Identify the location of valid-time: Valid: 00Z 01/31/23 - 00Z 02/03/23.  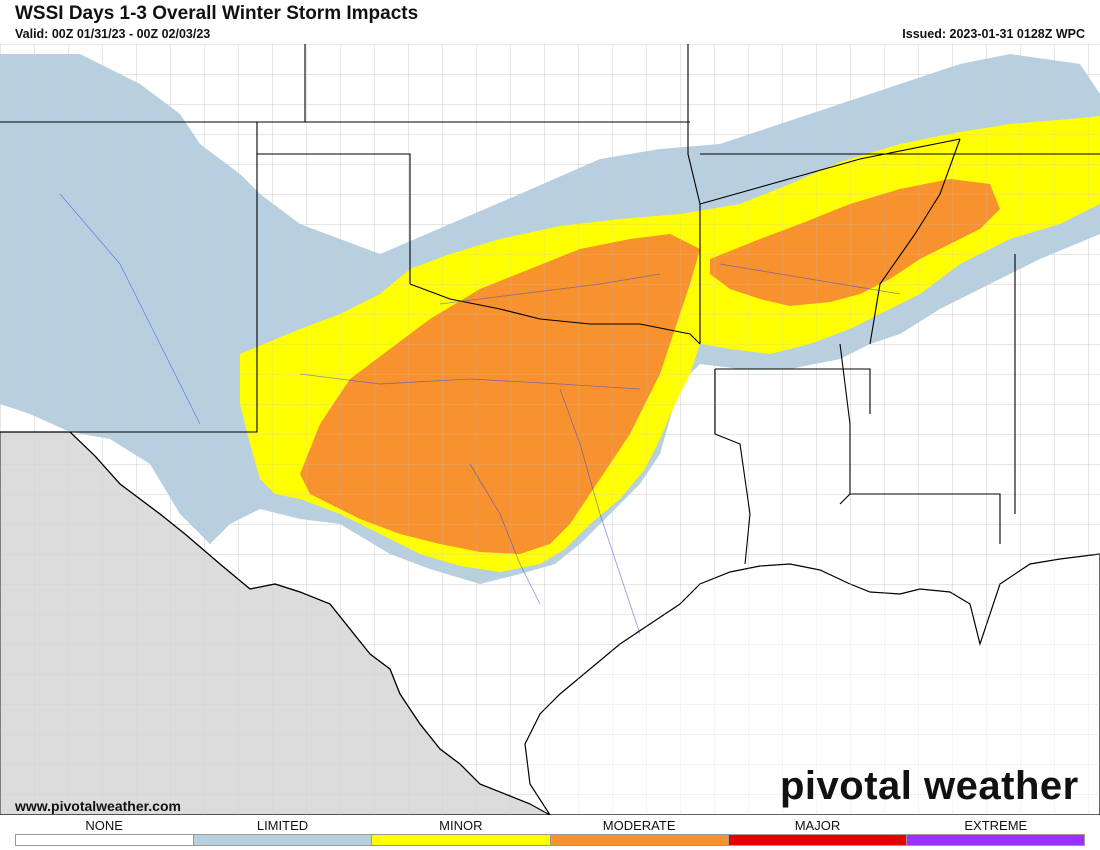
(113, 34).